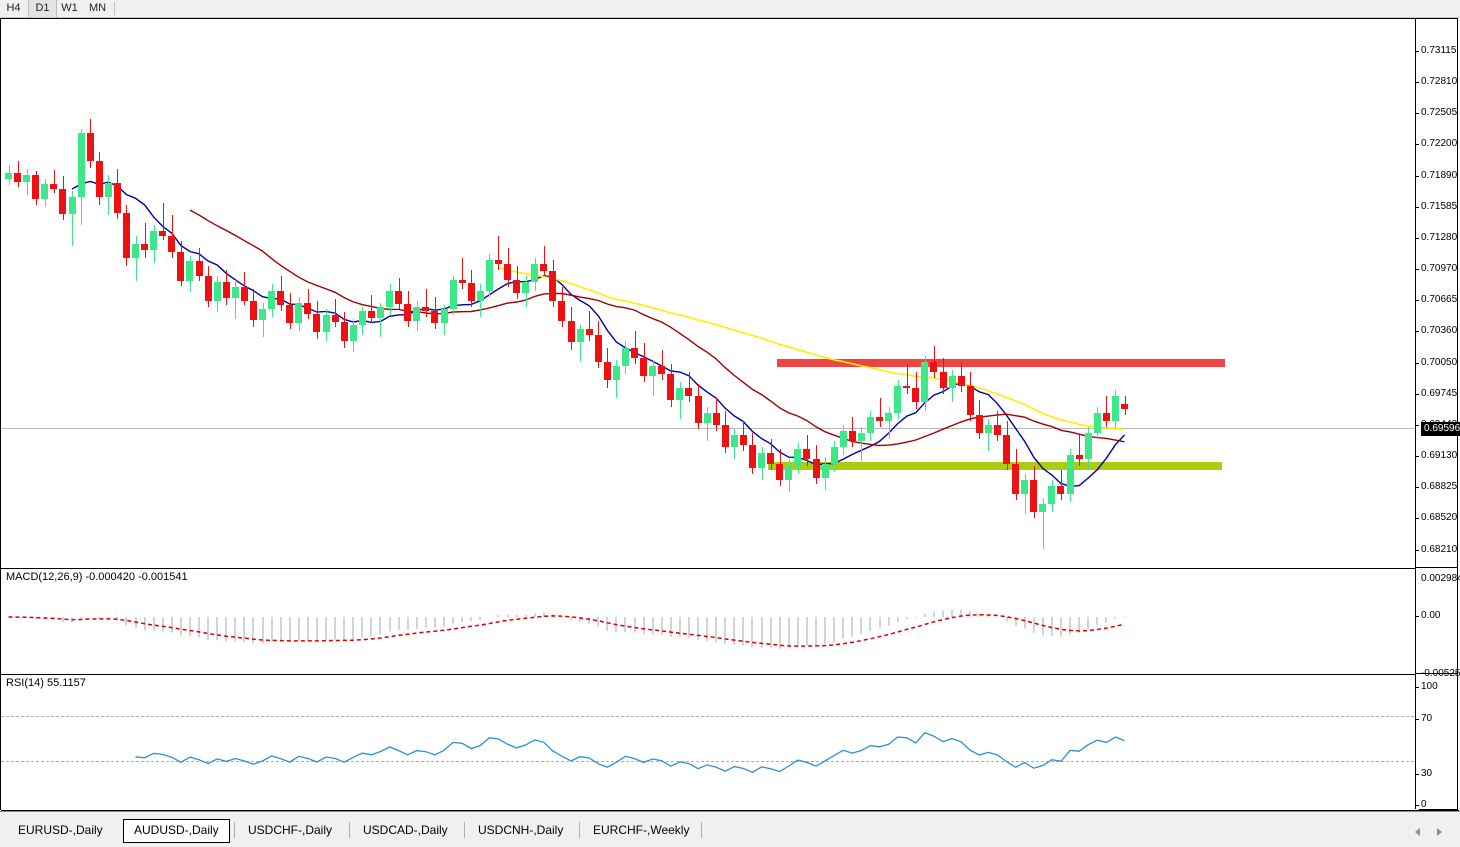 Image resolution: width=1460 pixels, height=847 pixels. I want to click on price-tick: 0.68210, so click(1437, 550).